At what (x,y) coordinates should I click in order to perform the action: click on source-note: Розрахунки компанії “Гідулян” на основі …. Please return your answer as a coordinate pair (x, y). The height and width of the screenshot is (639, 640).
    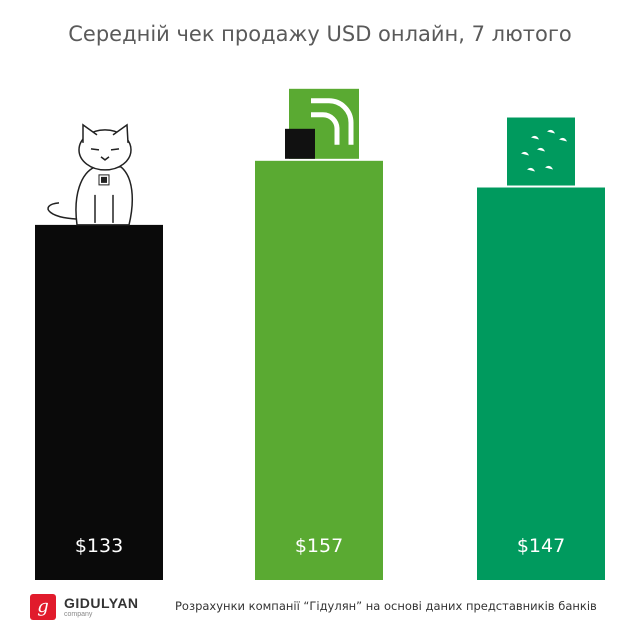
    Looking at the image, I should click on (386, 606).